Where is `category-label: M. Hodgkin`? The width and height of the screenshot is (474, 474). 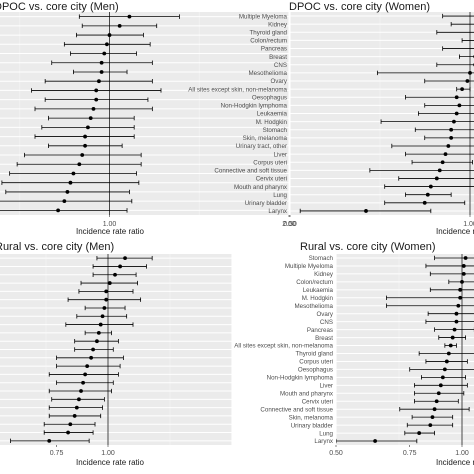
category-label: M. Hodgkin is located at coordinates (318, 298).